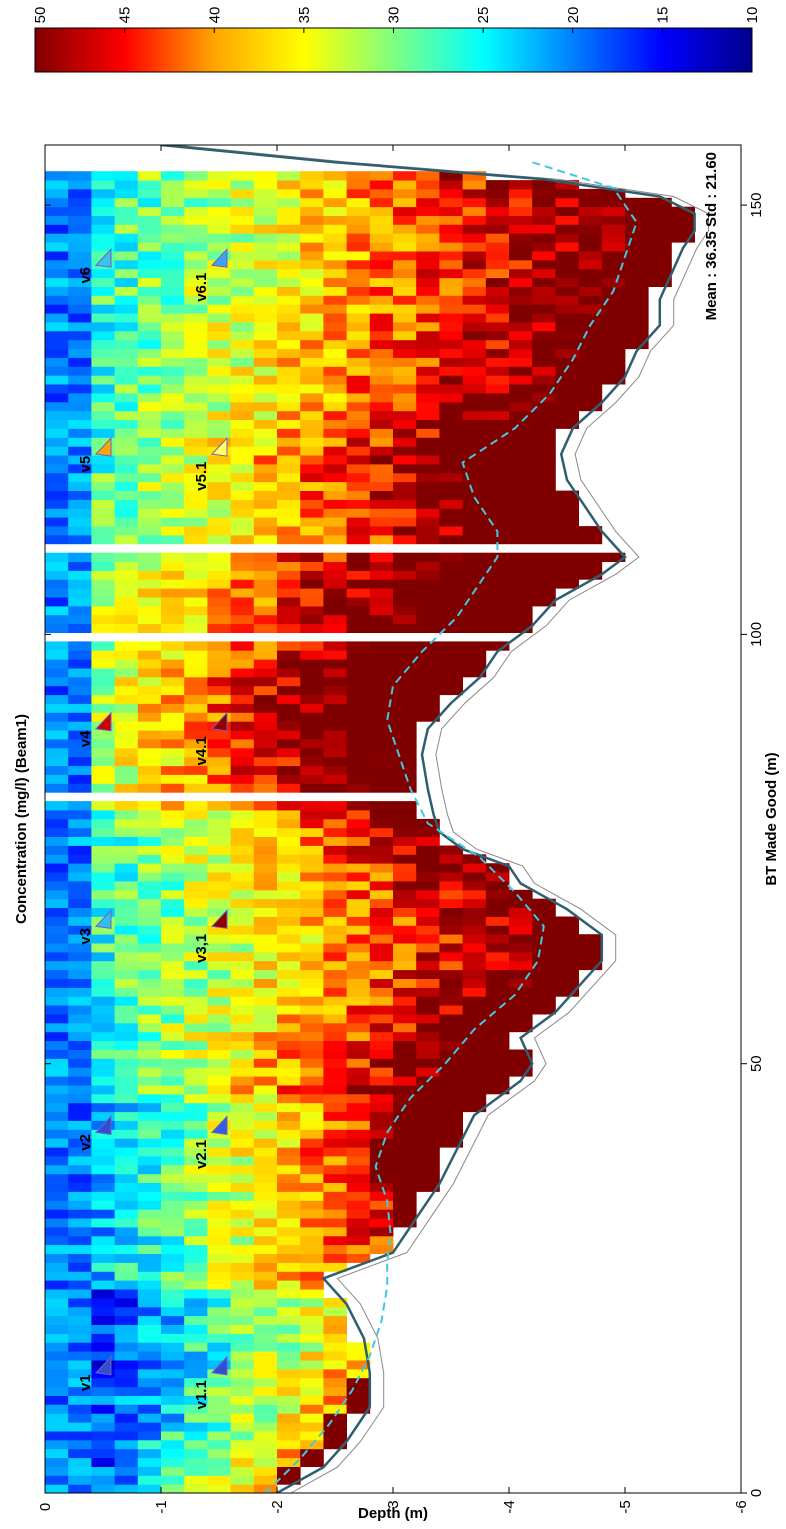  I want to click on stats-annotation: Mean : 36.35 Std : 21.60, so click(711, 236).